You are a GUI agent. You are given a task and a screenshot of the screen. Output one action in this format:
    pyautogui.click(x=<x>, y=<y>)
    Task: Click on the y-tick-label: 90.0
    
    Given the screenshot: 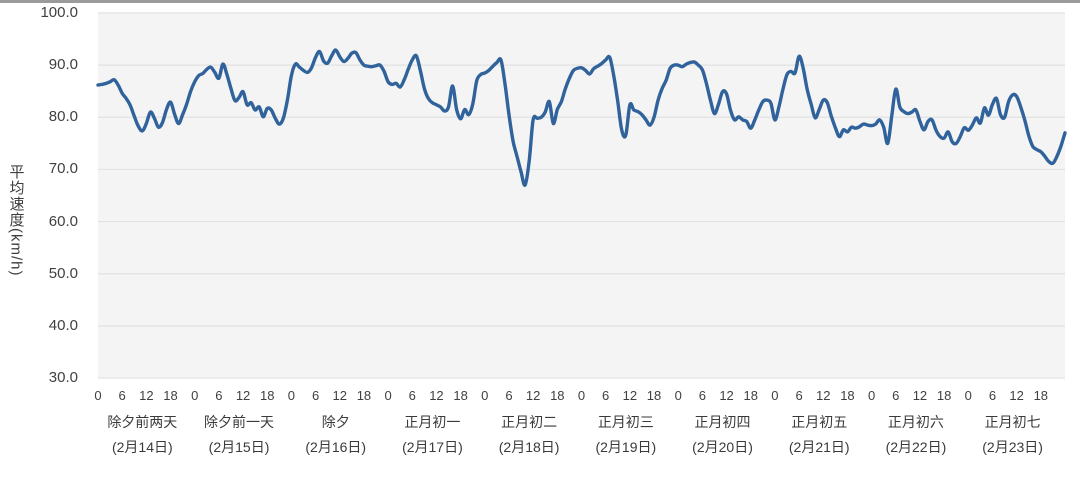 What is the action you would take?
    pyautogui.click(x=63, y=65)
    